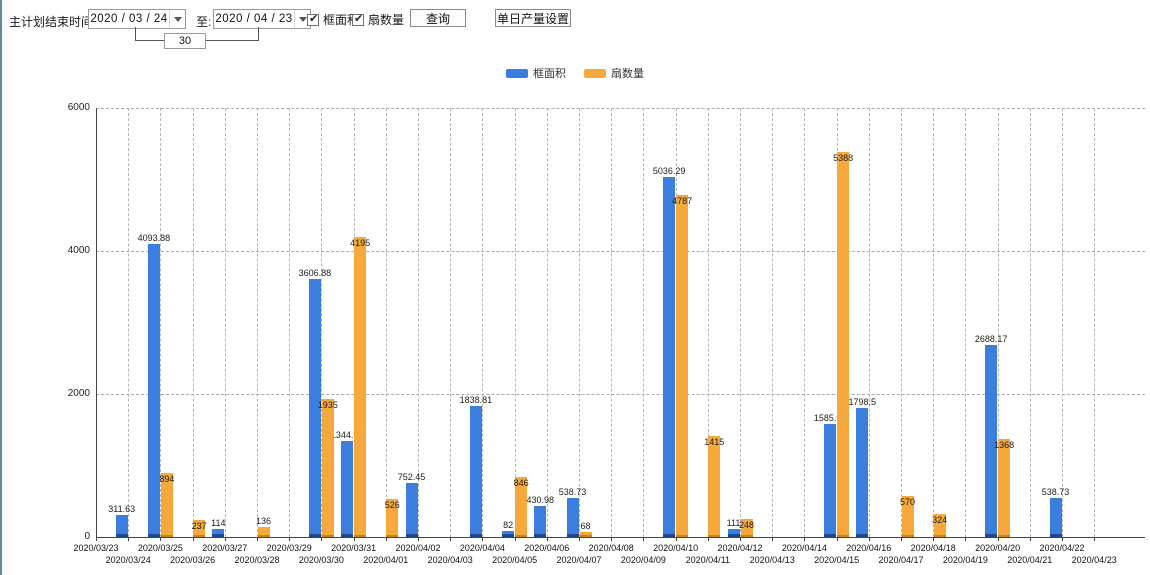 This screenshot has width=1150, height=575. What do you see at coordinates (627, 74) in the screenshot?
I see `legend-label: 扇数量` at bounding box center [627, 74].